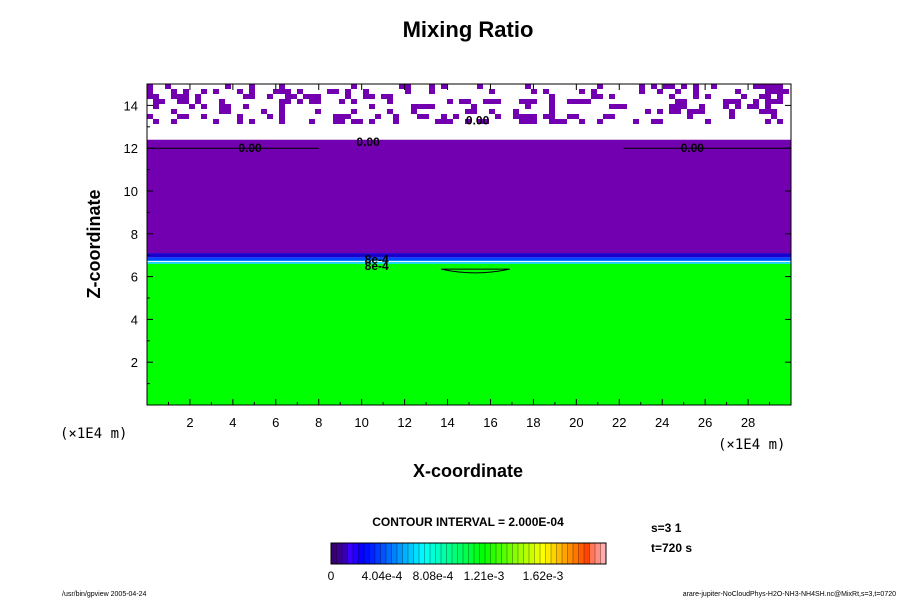  What do you see at coordinates (131, 105) in the screenshot?
I see `y-tick-label-6: 14` at bounding box center [131, 105].